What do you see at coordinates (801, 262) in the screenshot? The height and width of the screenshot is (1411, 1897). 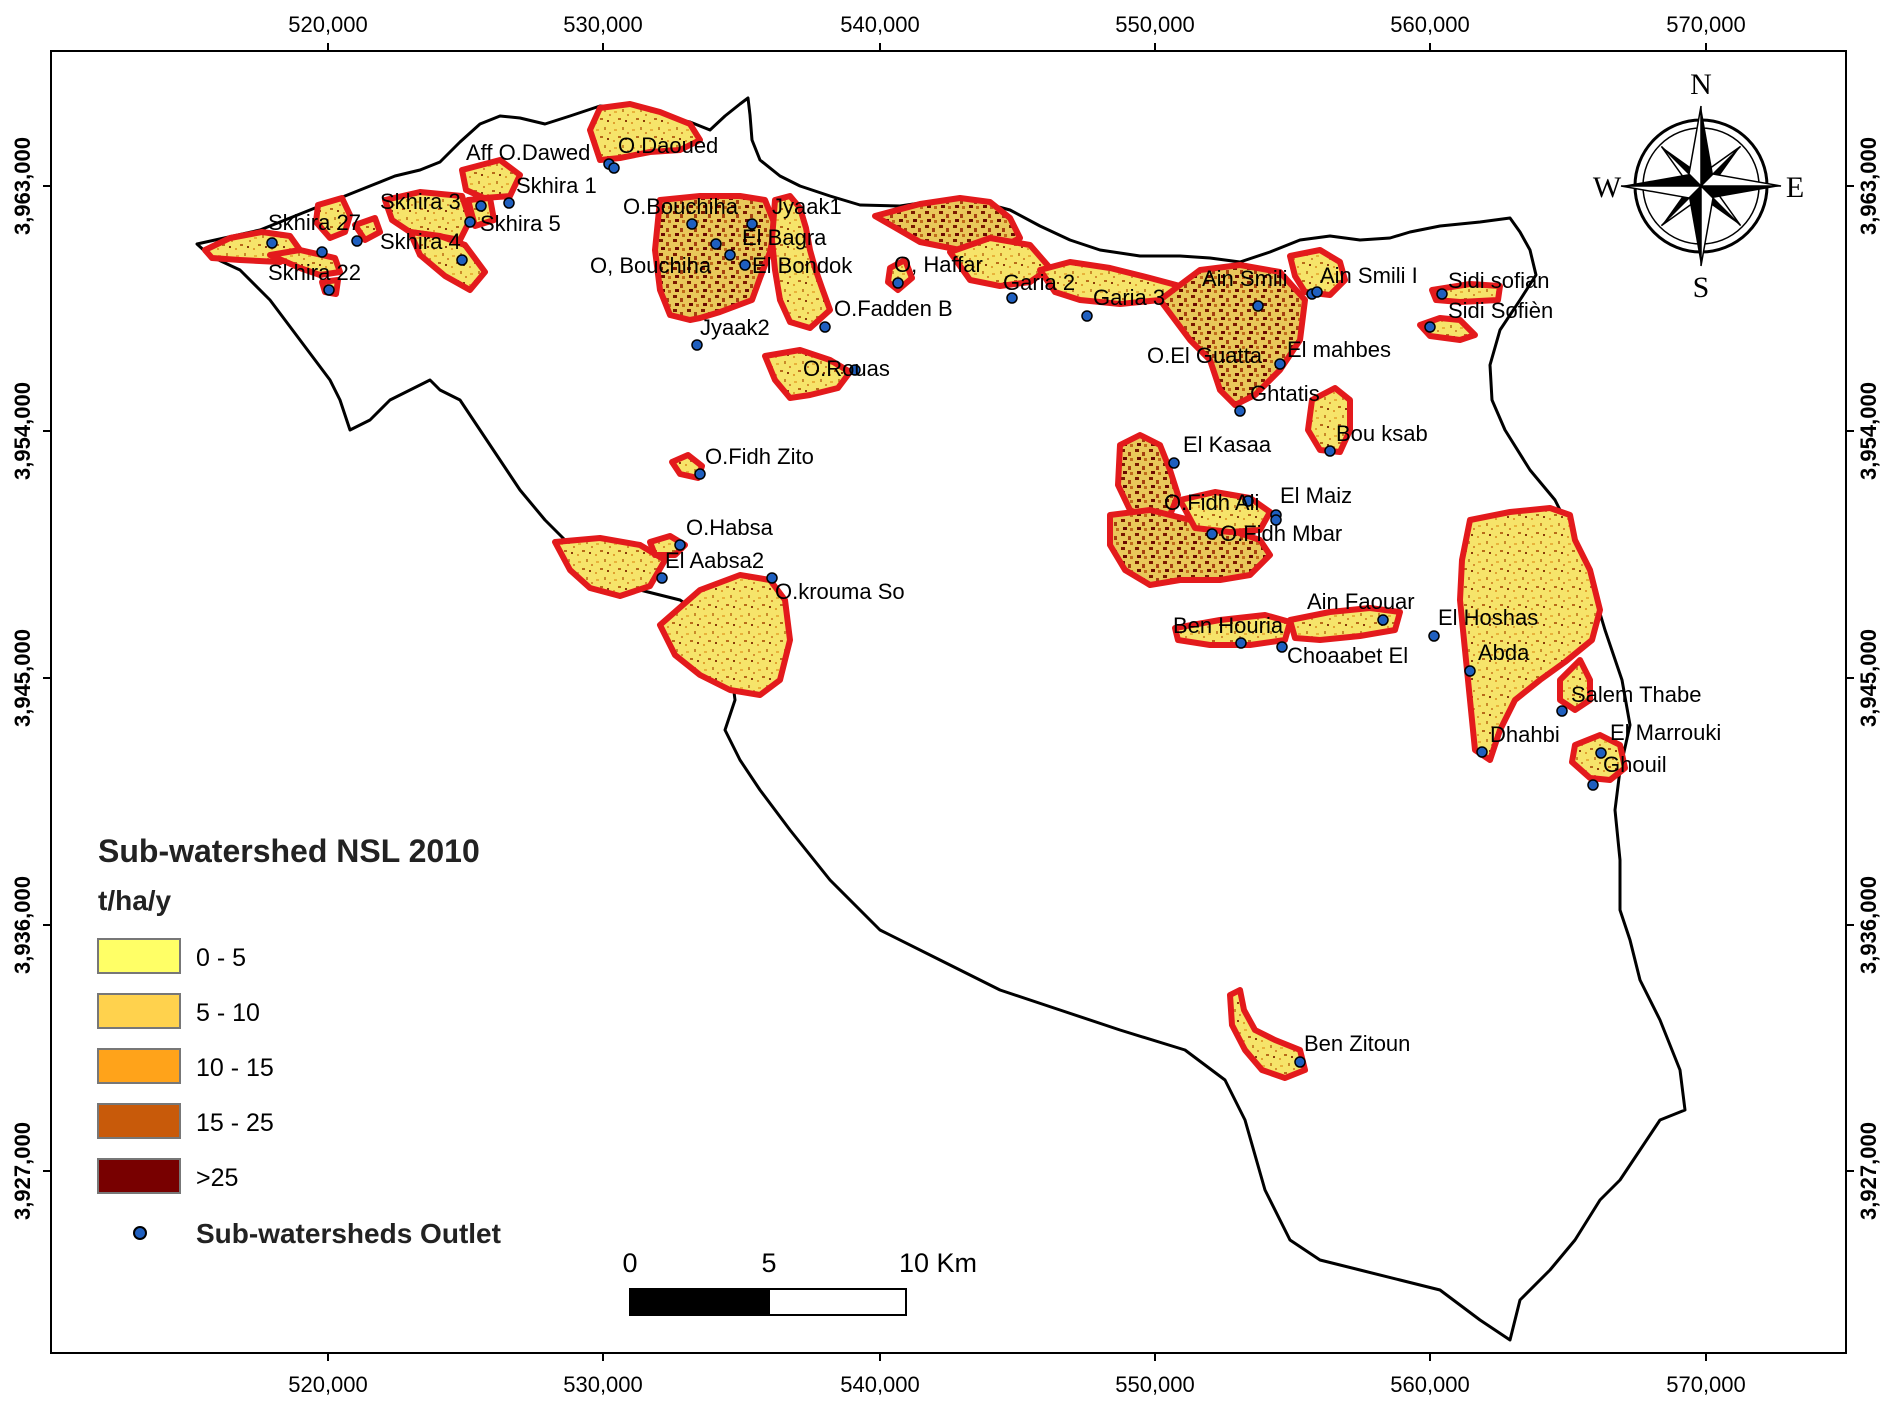 I see `subwatershed-jyaak1` at bounding box center [801, 262].